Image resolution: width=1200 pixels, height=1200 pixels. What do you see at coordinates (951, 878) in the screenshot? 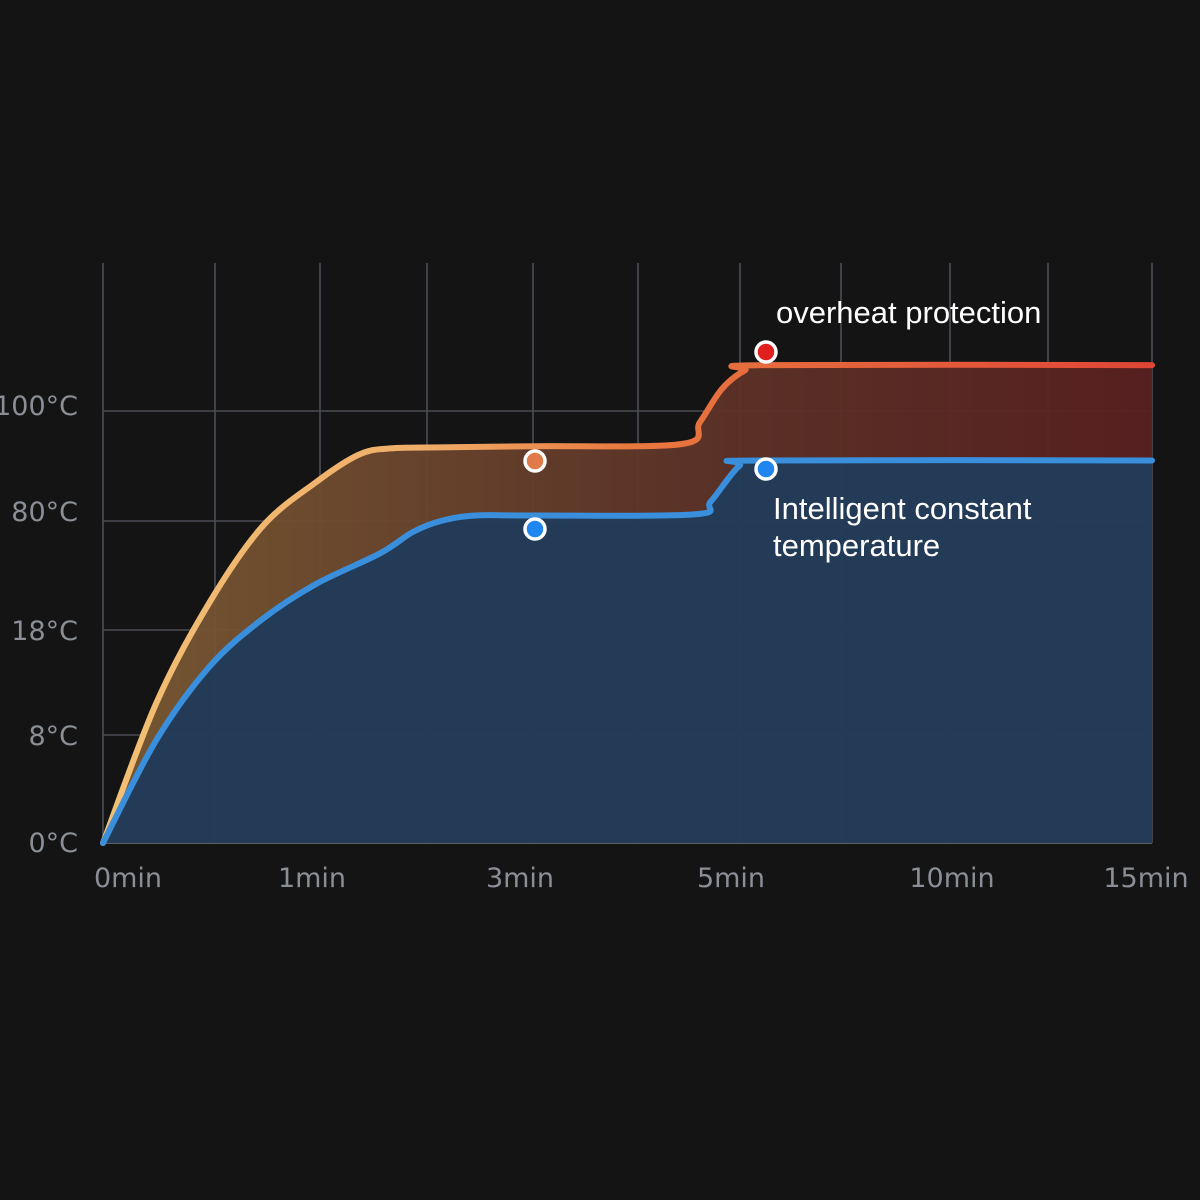
I see `x-tick-label: 10min` at bounding box center [951, 878].